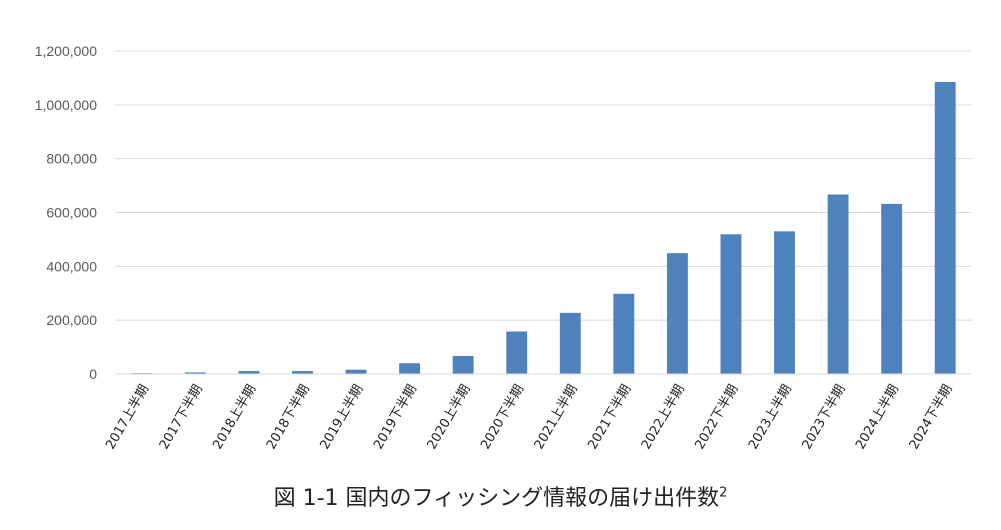  I want to click on x-tick-label: 2021上半期, so click(556, 417).